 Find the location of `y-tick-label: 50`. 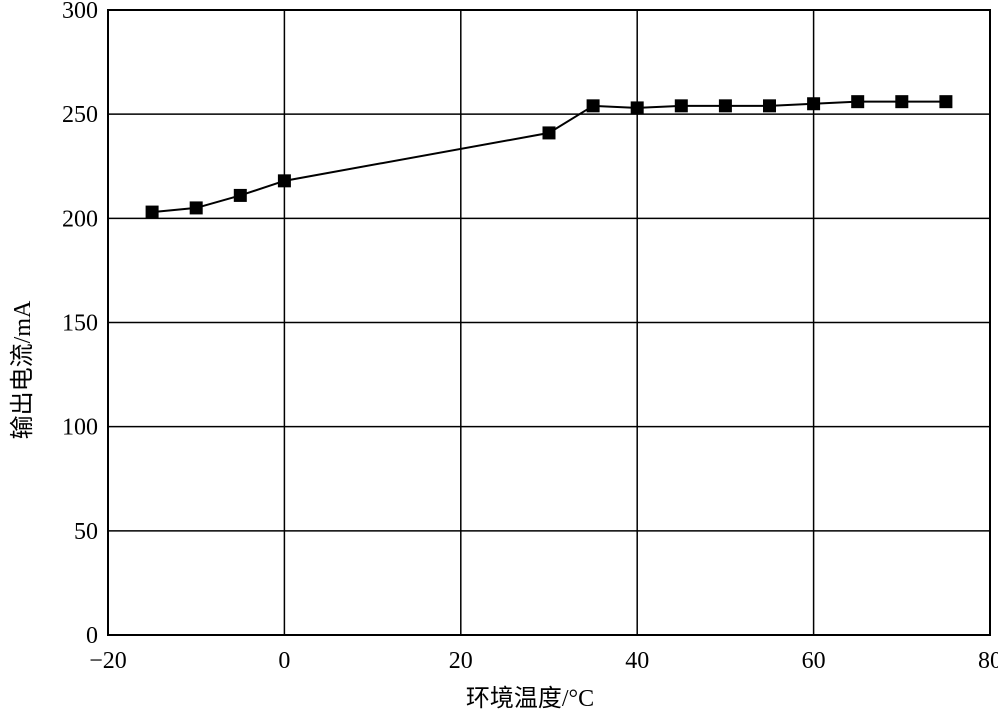

y-tick-label: 50 is located at coordinates (86, 532).